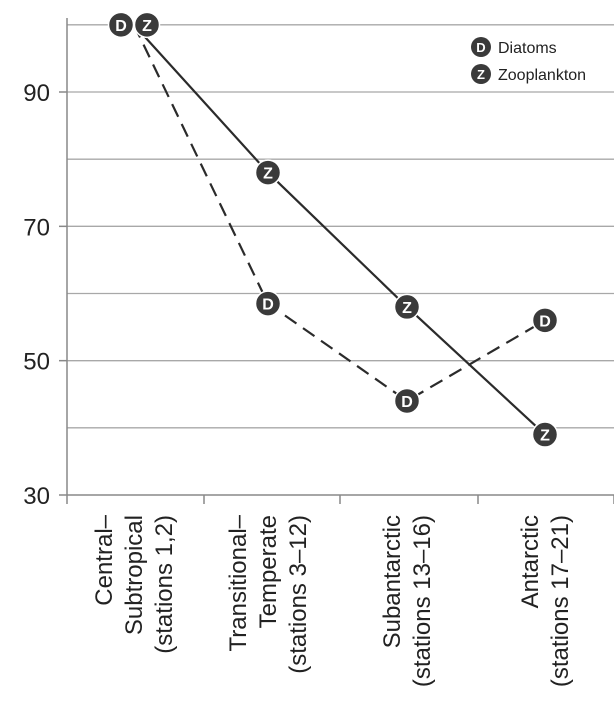 The image size is (614, 707). Describe the element at coordinates (164, 584) in the screenshot. I see `x-tick-label-line: (stations 1,2)` at that location.